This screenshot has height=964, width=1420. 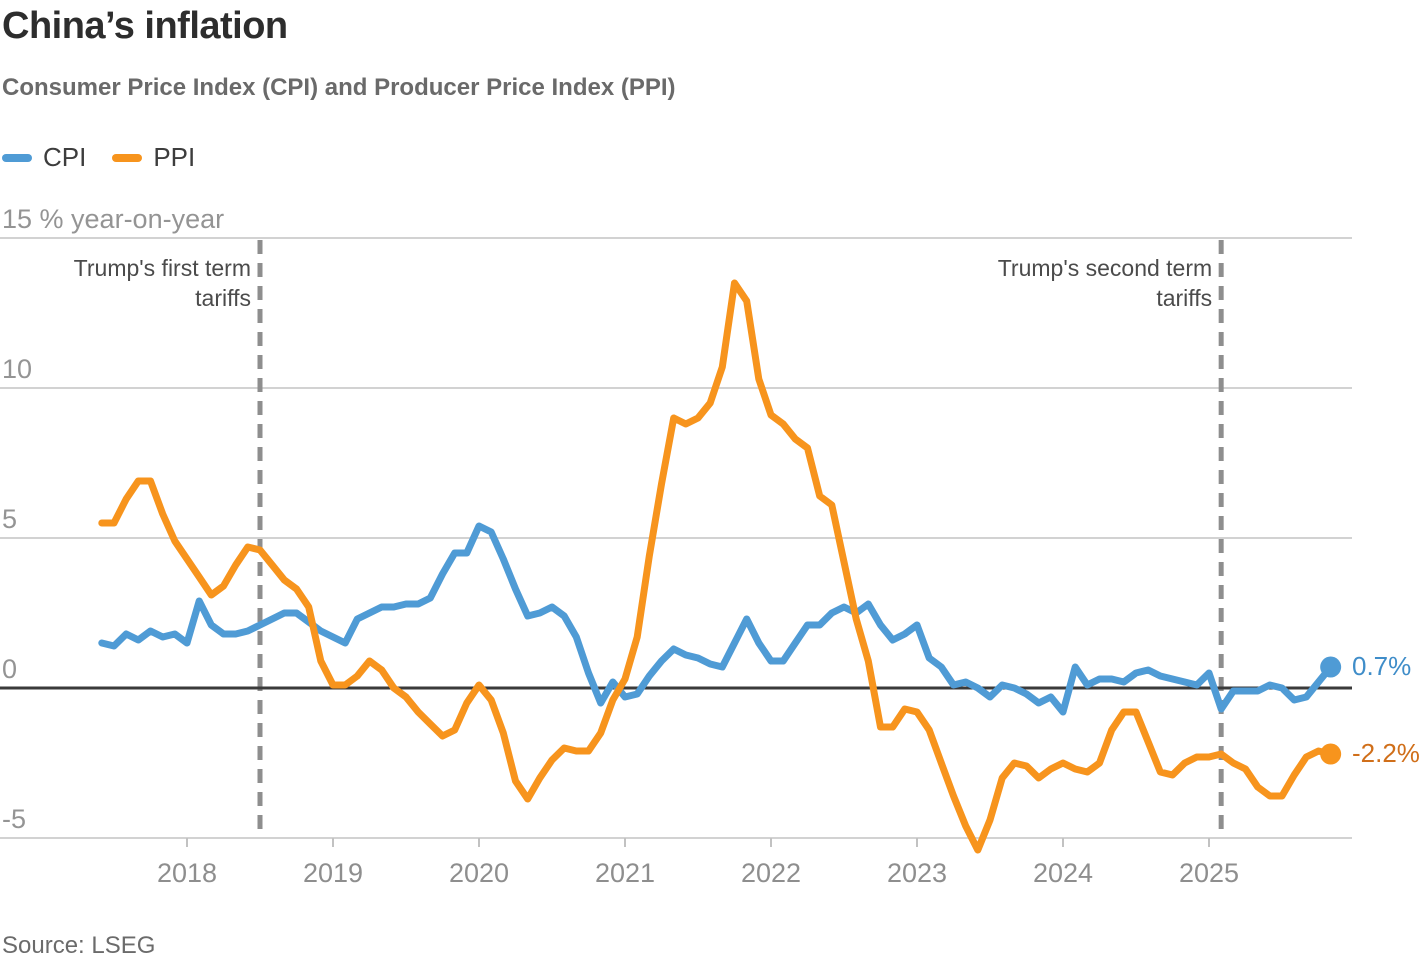 I want to click on event-annotation-1: Trump's first term tariffs, so click(x=162, y=283).